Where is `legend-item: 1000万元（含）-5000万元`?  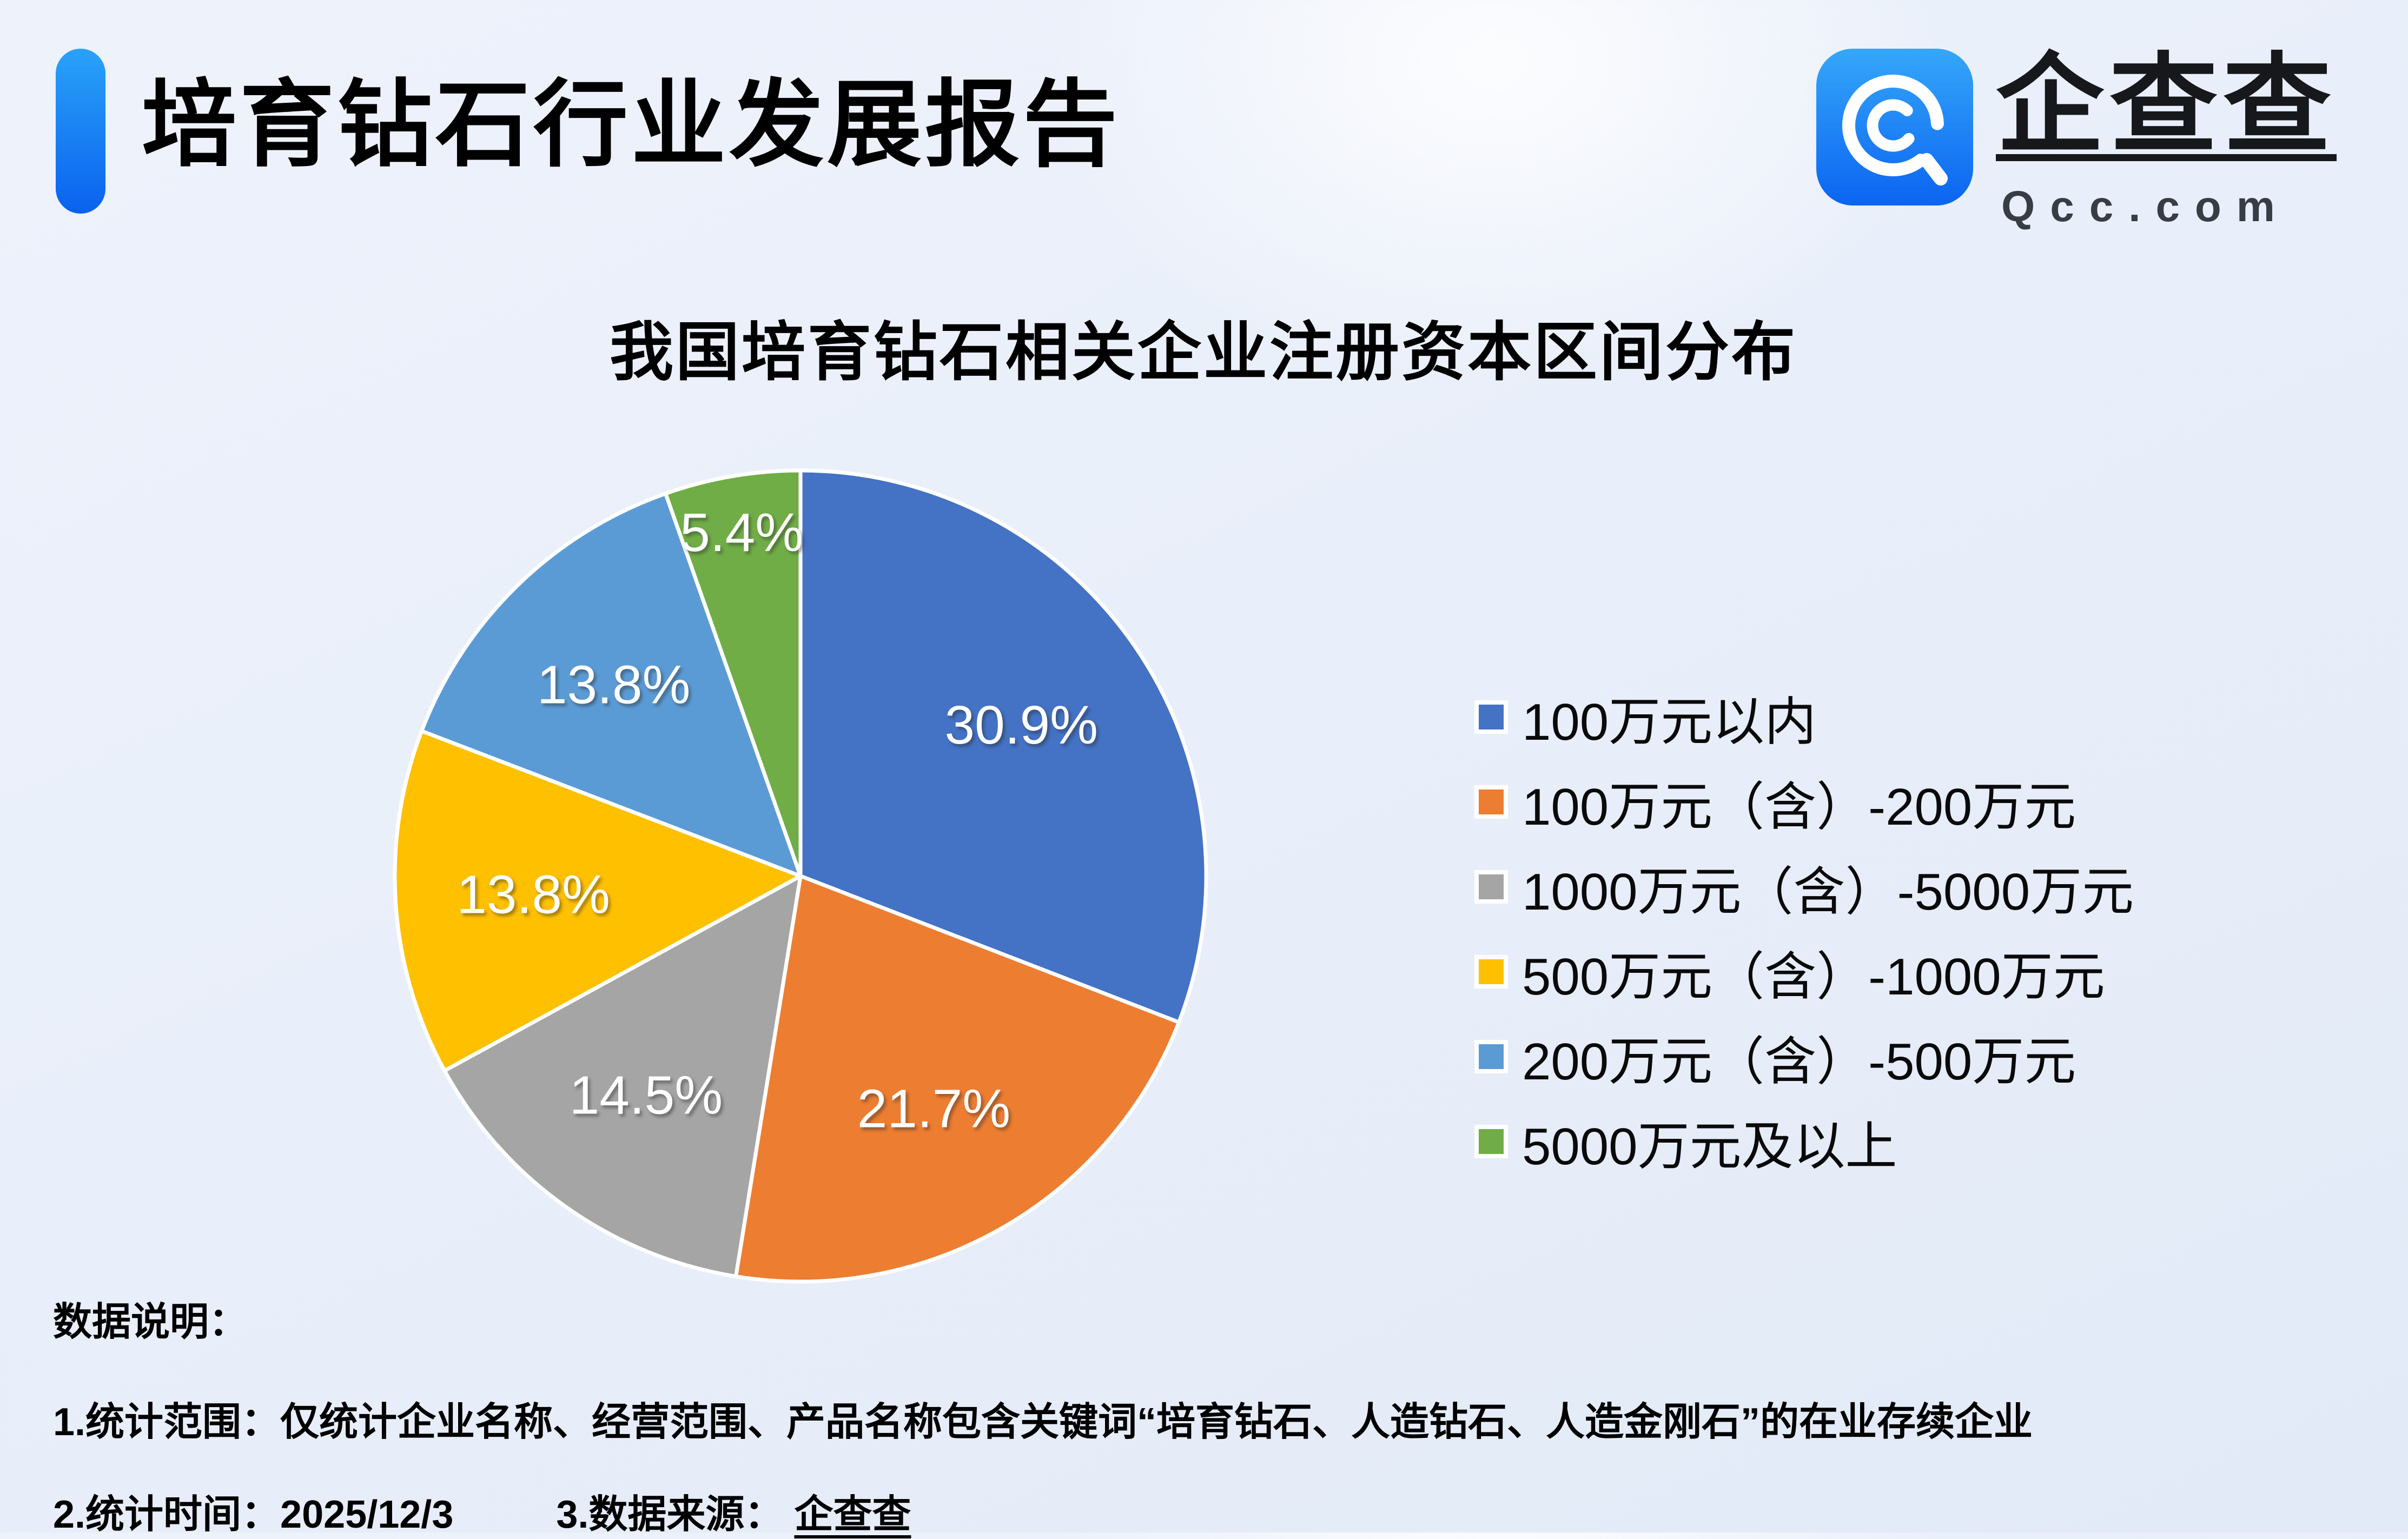
legend-item: 1000万元（含）-5000万元 is located at coordinates (1804, 889).